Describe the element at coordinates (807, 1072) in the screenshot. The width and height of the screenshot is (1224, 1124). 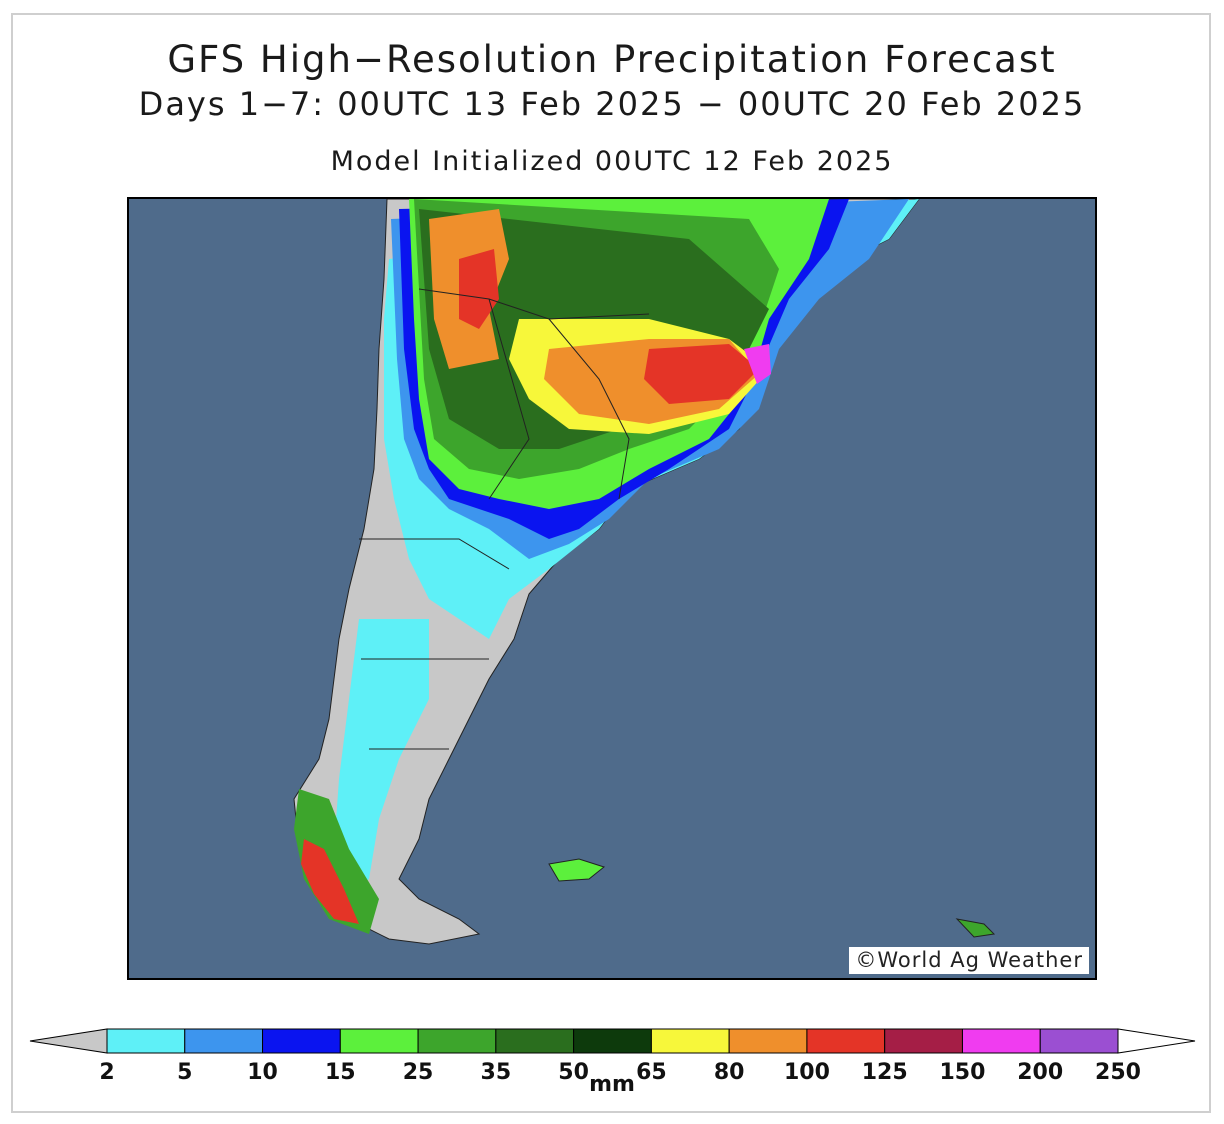
I see `legend-tick-label: 100` at that location.